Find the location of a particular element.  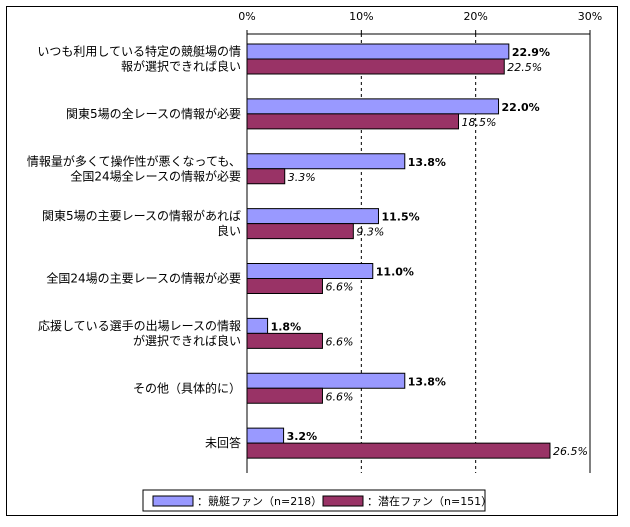

category-label: 未回答 is located at coordinates (223, 442).